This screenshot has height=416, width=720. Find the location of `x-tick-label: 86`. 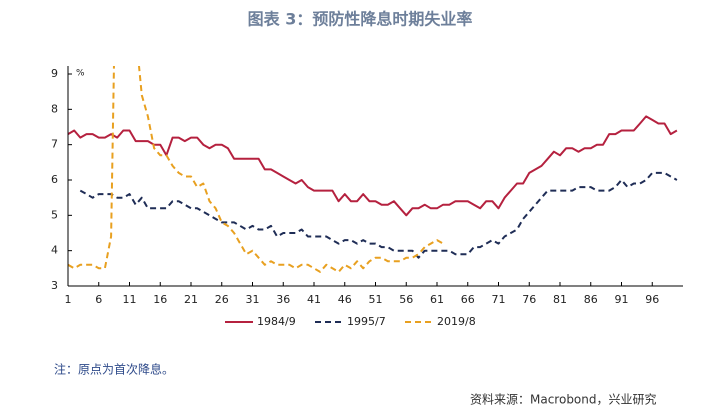

x-tick-label: 86 is located at coordinates (591, 299).